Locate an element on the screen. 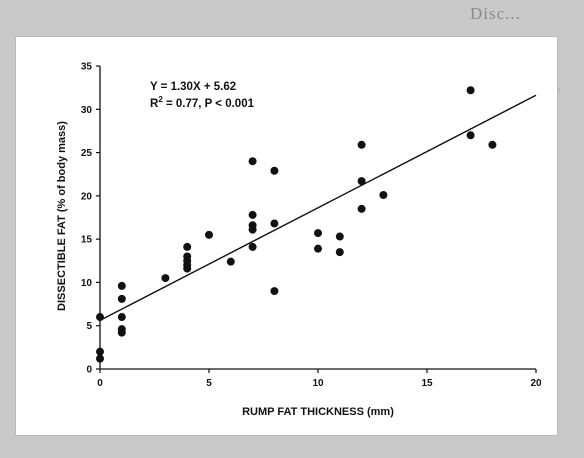  x-tick-label: 10 is located at coordinates (318, 383).